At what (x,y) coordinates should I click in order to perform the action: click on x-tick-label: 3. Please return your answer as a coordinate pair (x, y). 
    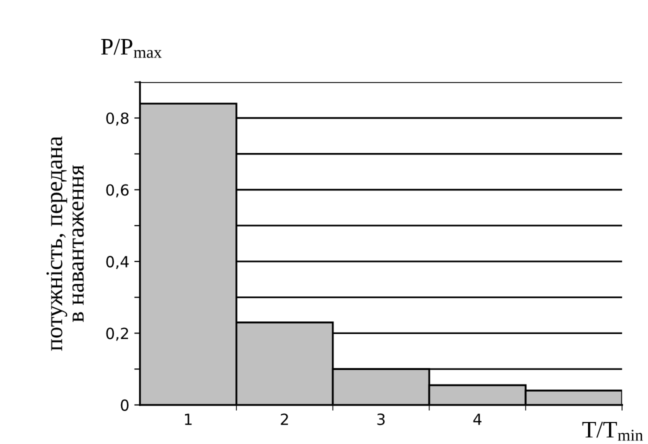
    Looking at the image, I should click on (381, 420).